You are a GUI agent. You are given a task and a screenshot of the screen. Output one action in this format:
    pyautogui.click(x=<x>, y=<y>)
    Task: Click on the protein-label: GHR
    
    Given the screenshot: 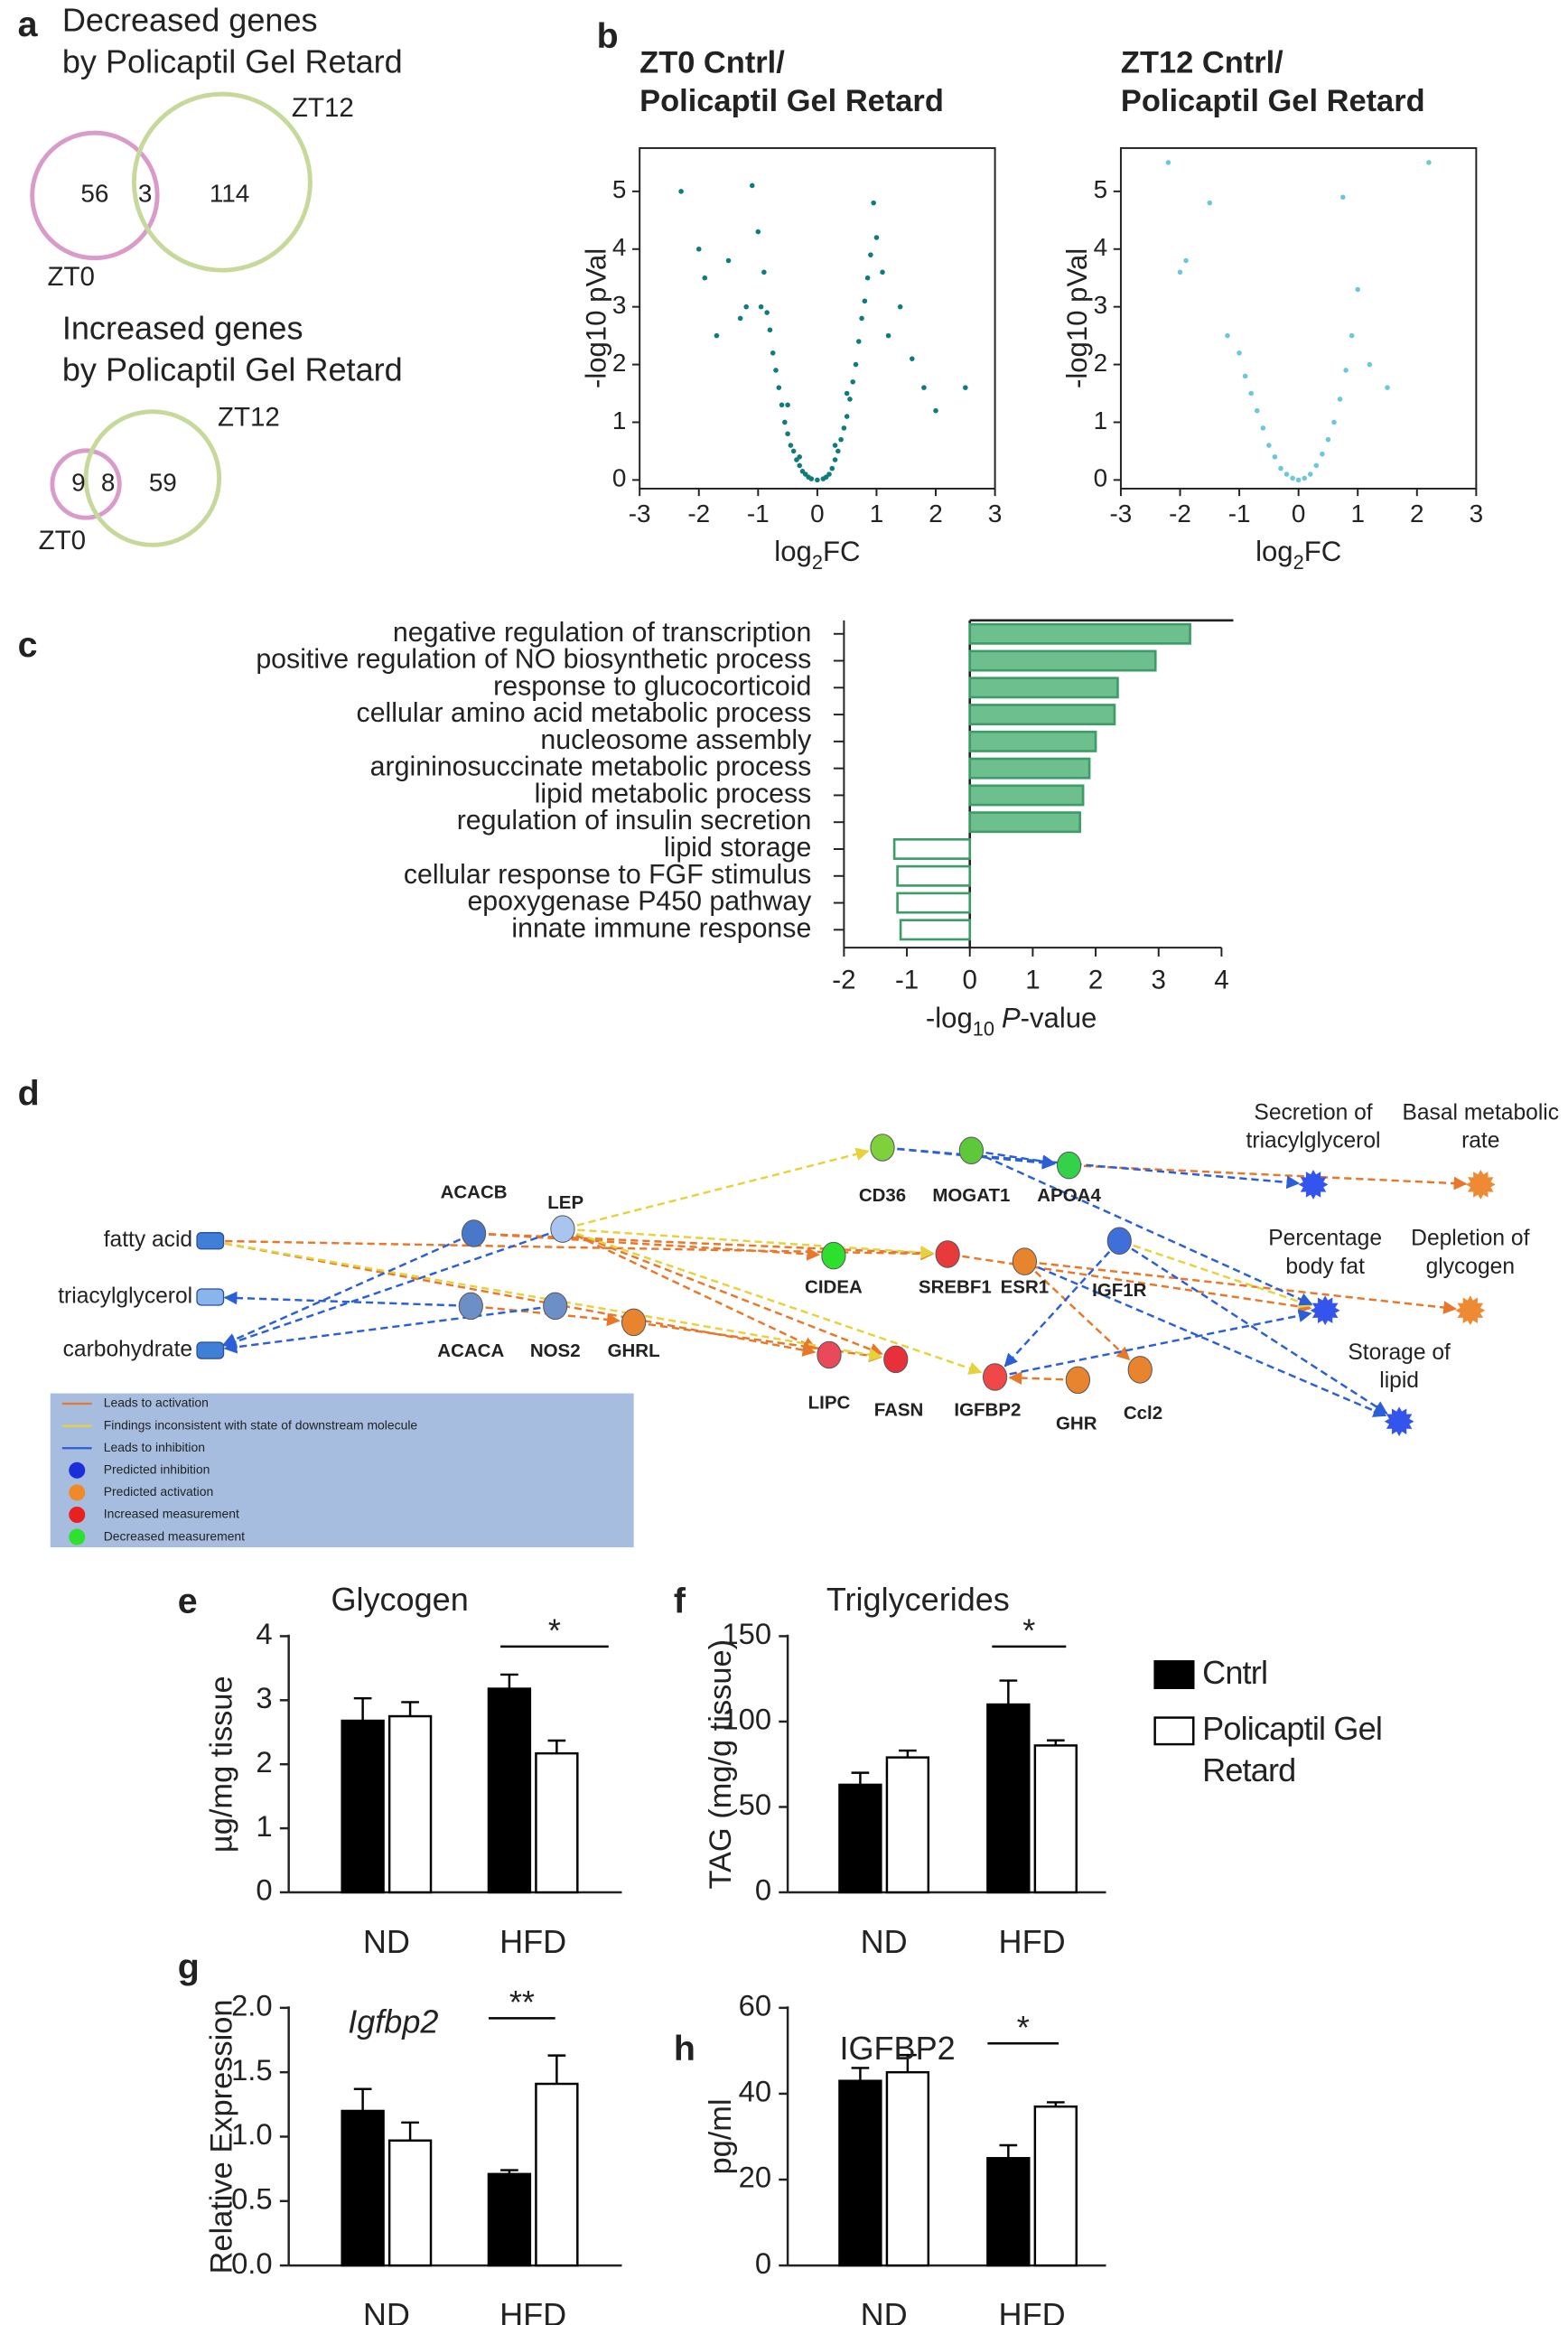 What is the action you would take?
    pyautogui.click(x=1076, y=1423)
    